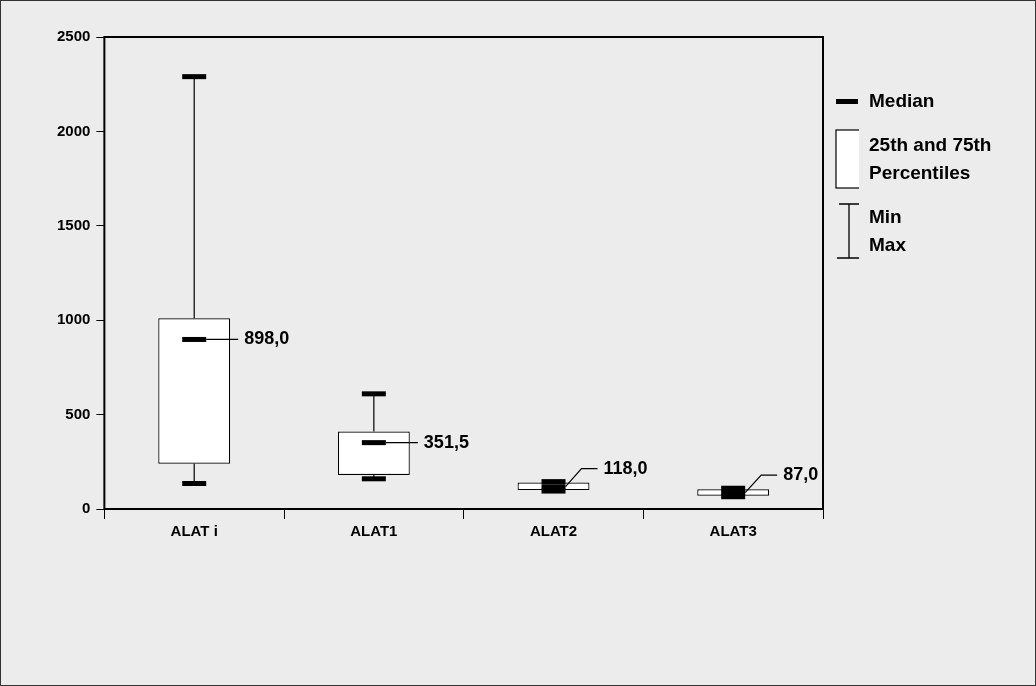 This screenshot has width=1036, height=686. Describe the element at coordinates (374, 531) in the screenshot. I see `x-tick-label: ALAT1` at that location.